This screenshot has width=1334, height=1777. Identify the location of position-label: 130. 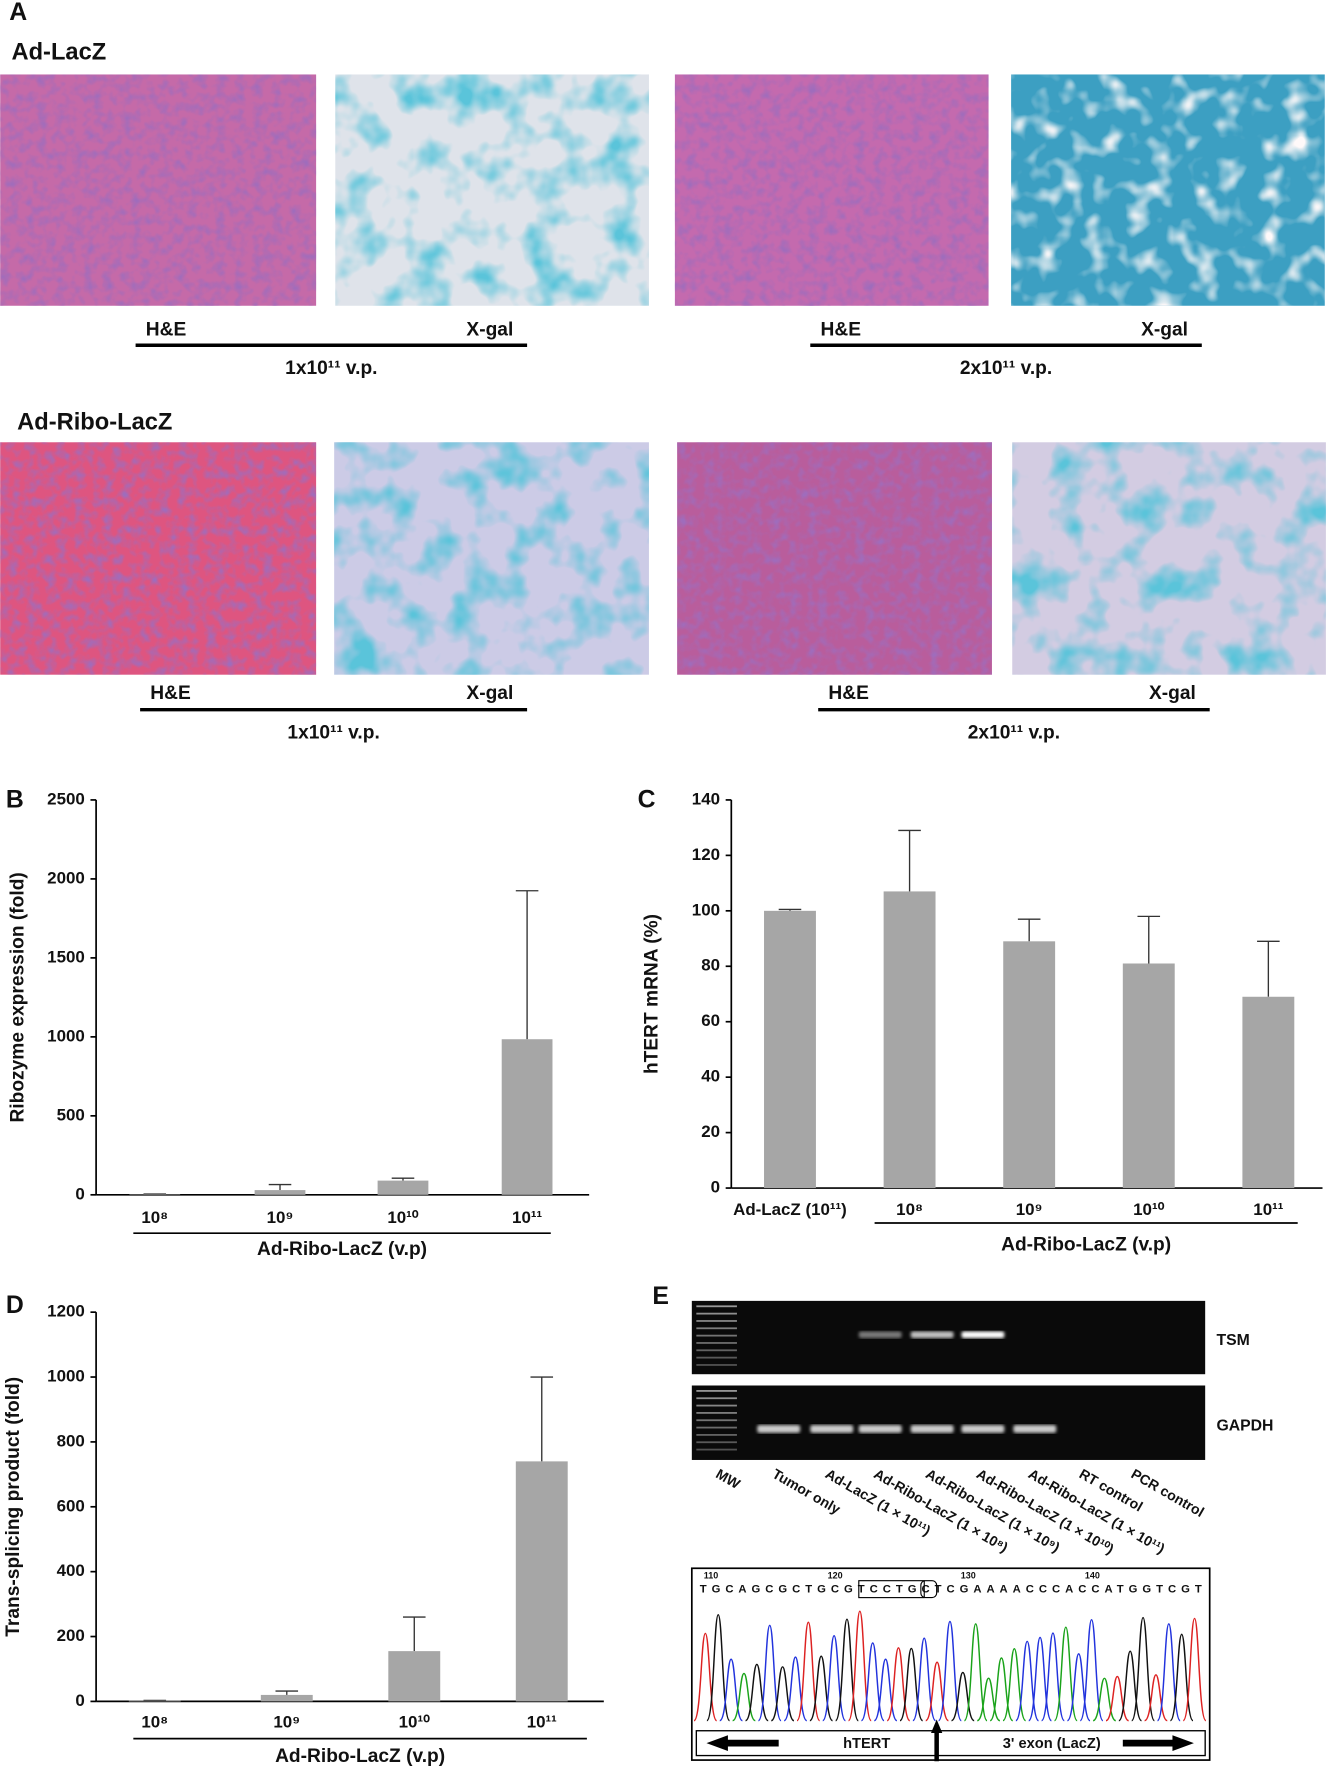
(968, 1576).